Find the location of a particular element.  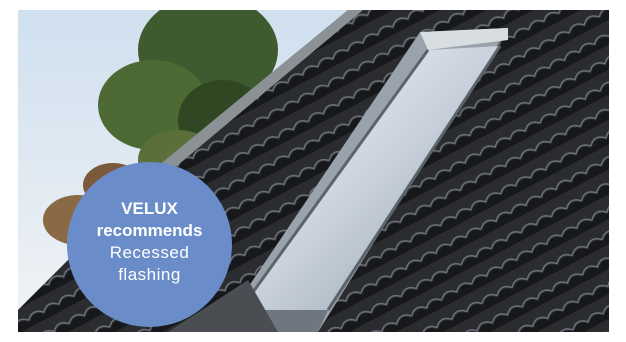

recommendation-badge: VELUX recommends Recessed flashing is located at coordinates (149, 244).